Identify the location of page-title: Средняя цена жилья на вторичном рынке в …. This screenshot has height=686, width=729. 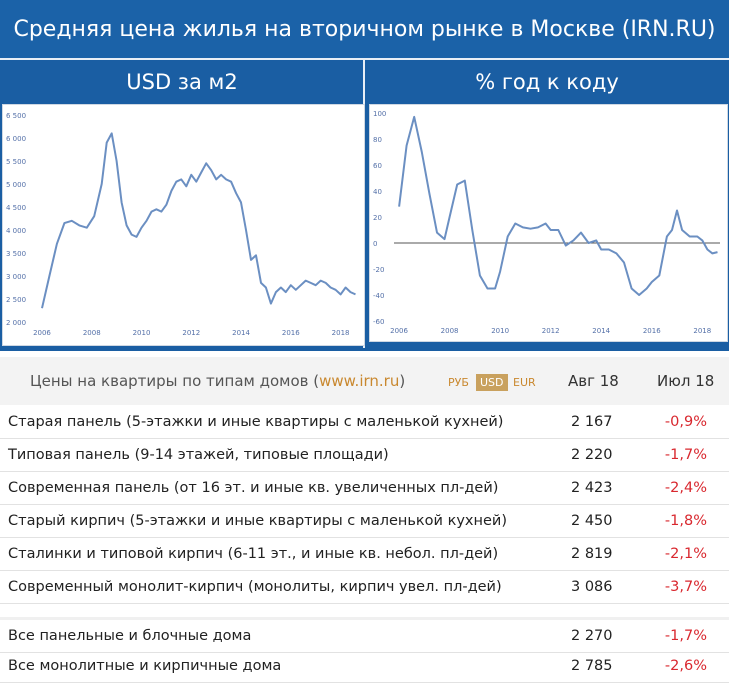
(364, 29).